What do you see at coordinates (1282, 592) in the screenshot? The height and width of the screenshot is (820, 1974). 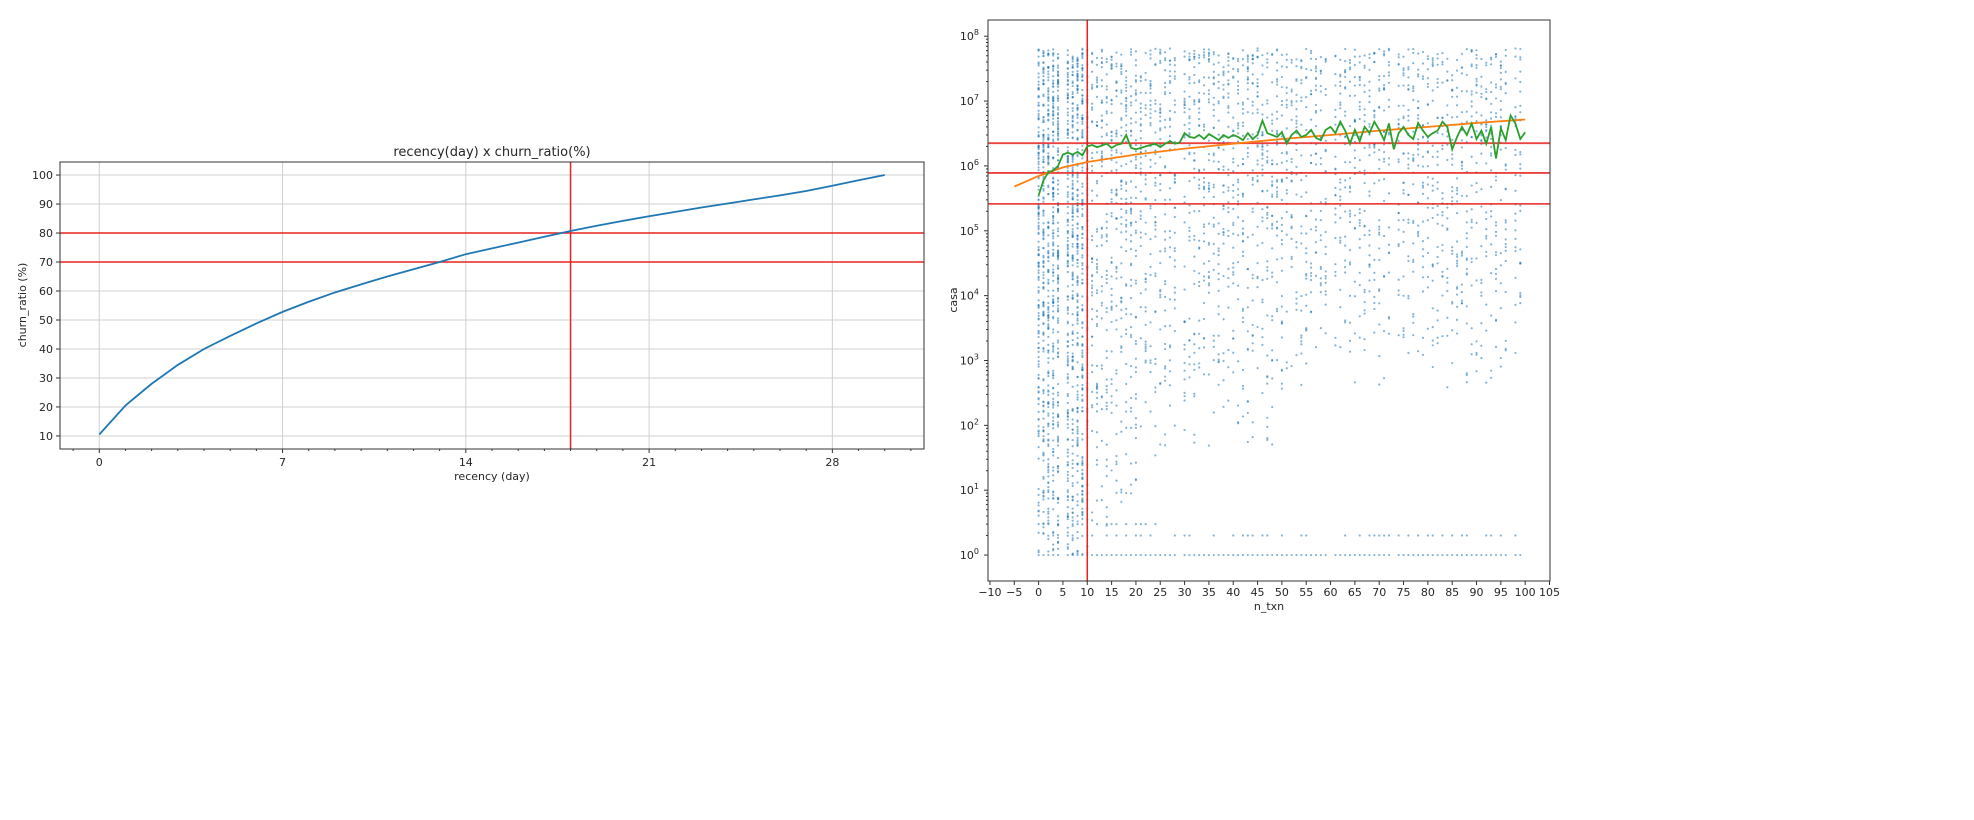 I see `x-tick-label: 50` at bounding box center [1282, 592].